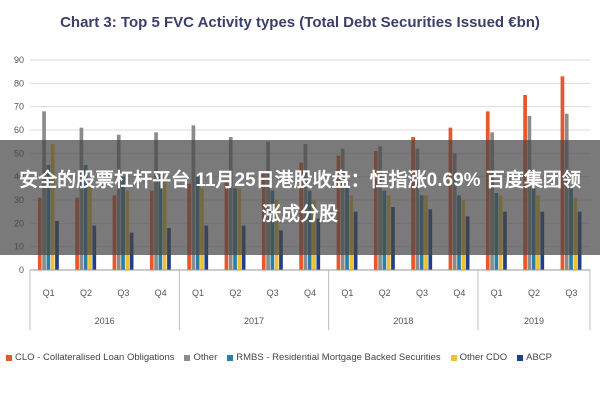 The height and width of the screenshot is (400, 600). I want to click on year-label: 2016, so click(105, 321).